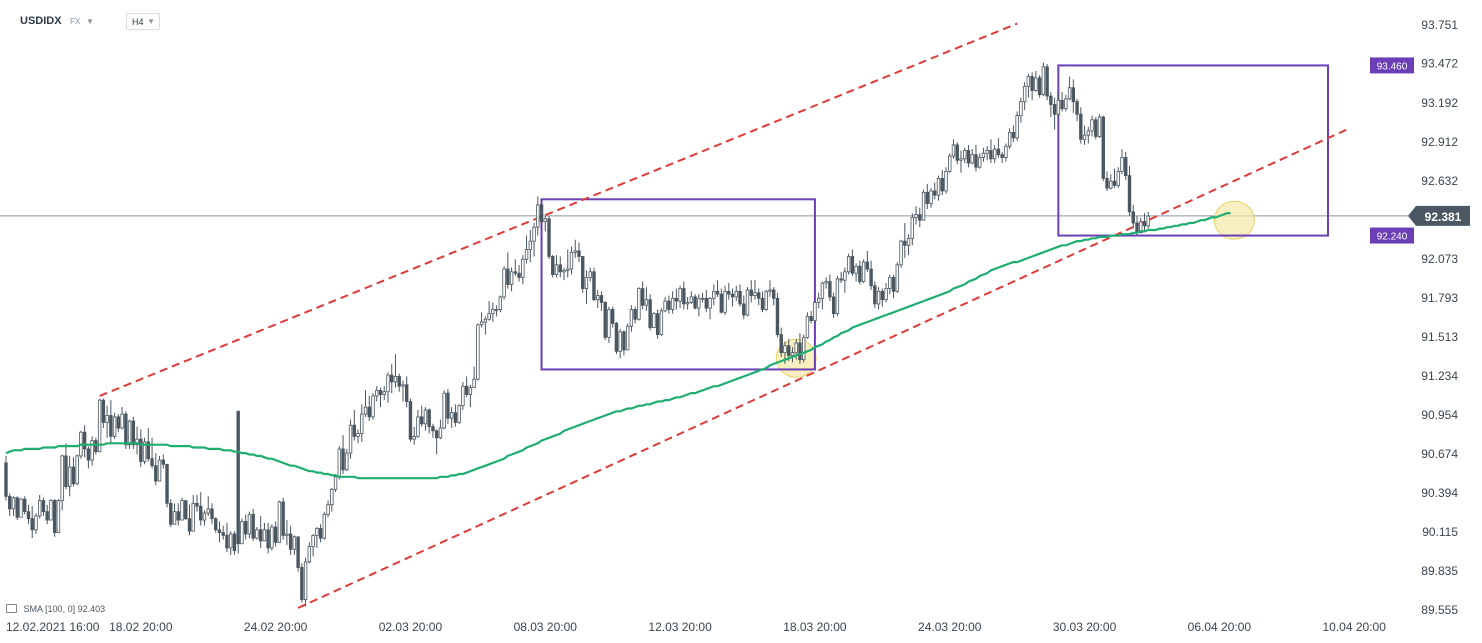  I want to click on timeframe-select: H4 ▼, so click(143, 21).